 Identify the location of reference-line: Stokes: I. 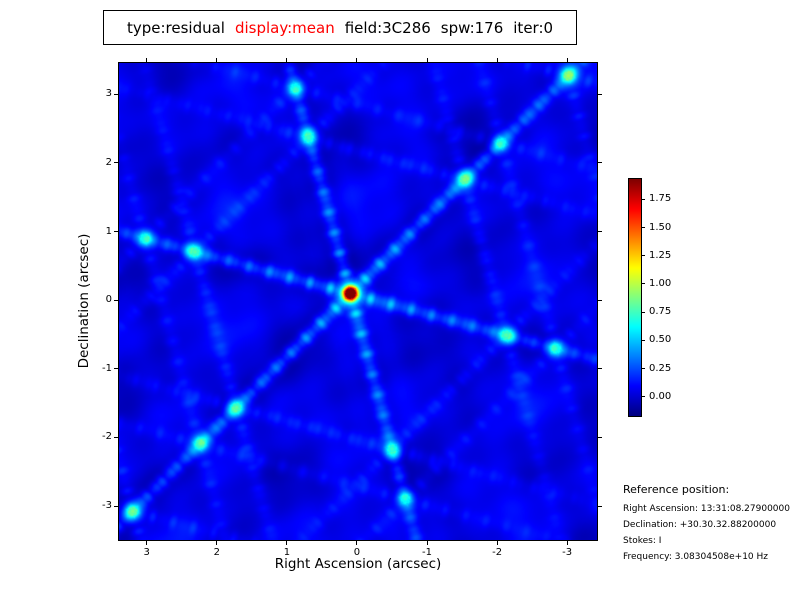
(642, 541).